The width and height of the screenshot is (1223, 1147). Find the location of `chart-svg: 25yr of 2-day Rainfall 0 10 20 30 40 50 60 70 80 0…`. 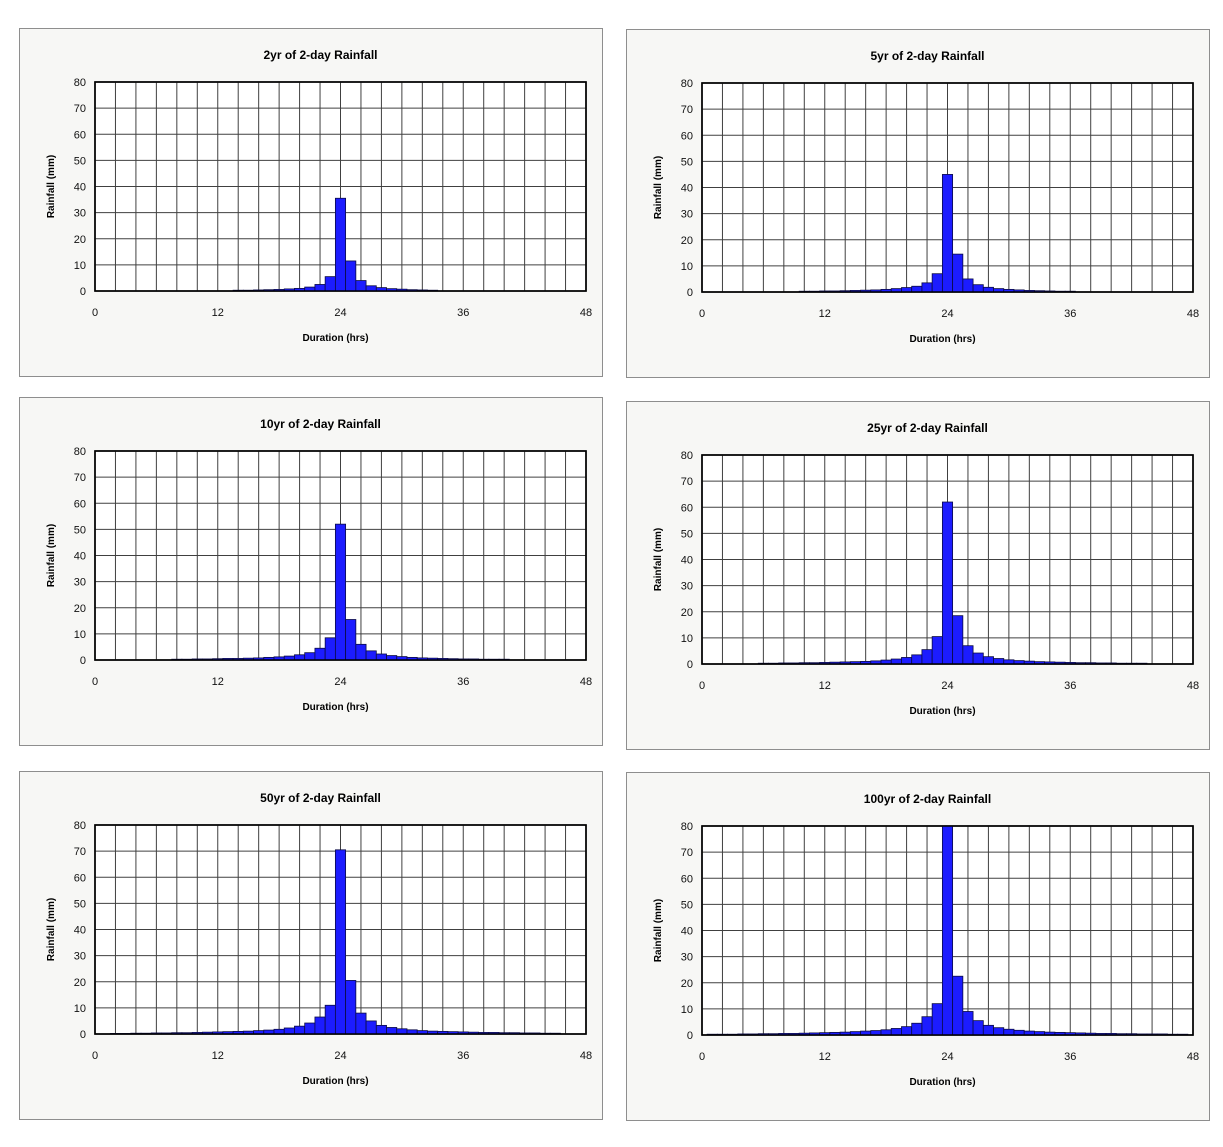

chart-svg: 25yr of 2-day Rainfall 0 10 20 30 40 50 60 70 80 0… is located at coordinates (926, 569).